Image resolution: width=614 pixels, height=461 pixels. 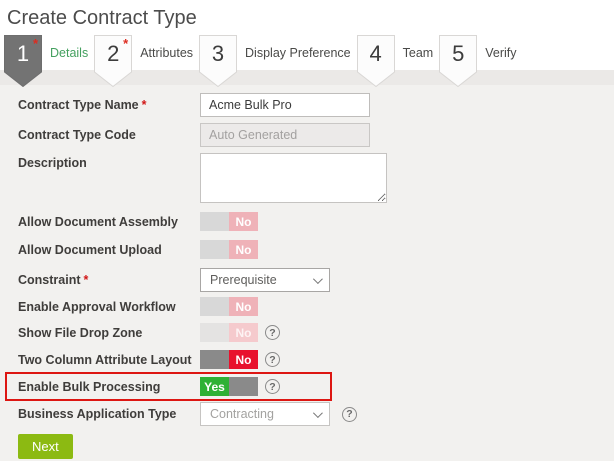 I want to click on business-application-type-row: Business Application Type Contracting ?, so click(x=307, y=414).